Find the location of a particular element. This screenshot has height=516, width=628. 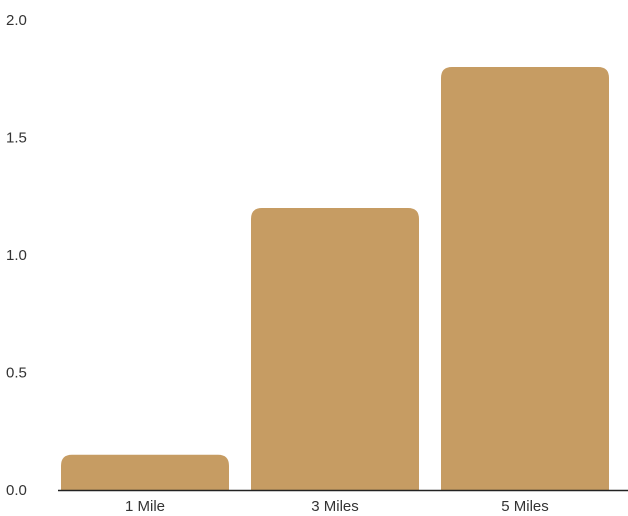

y-tick-label: 2.0 is located at coordinates (16, 20).